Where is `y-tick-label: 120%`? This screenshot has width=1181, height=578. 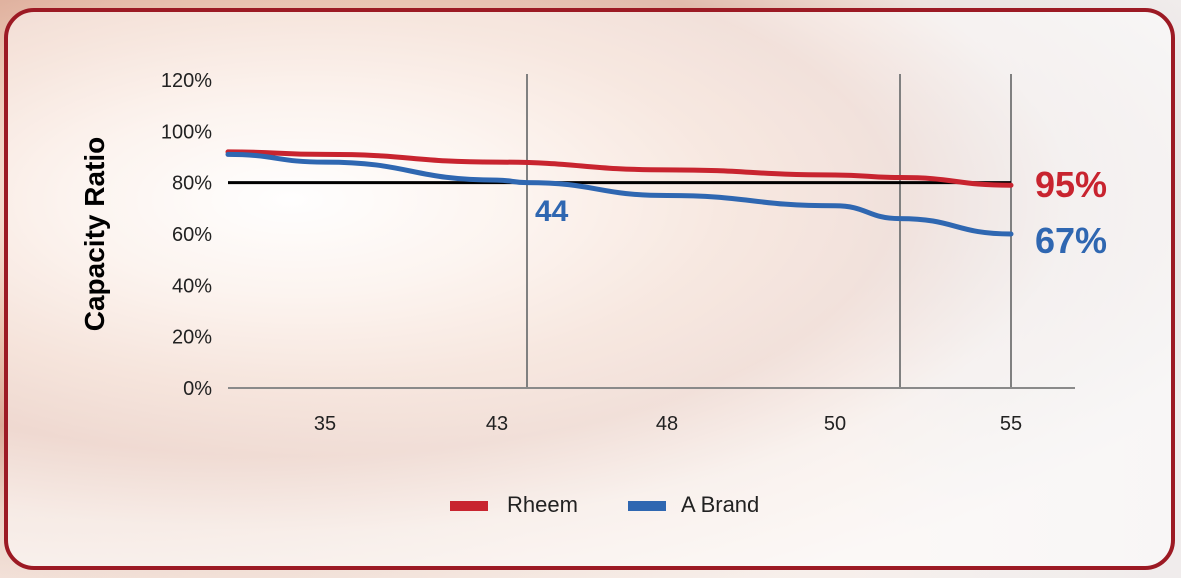 y-tick-label: 120% is located at coordinates (186, 81).